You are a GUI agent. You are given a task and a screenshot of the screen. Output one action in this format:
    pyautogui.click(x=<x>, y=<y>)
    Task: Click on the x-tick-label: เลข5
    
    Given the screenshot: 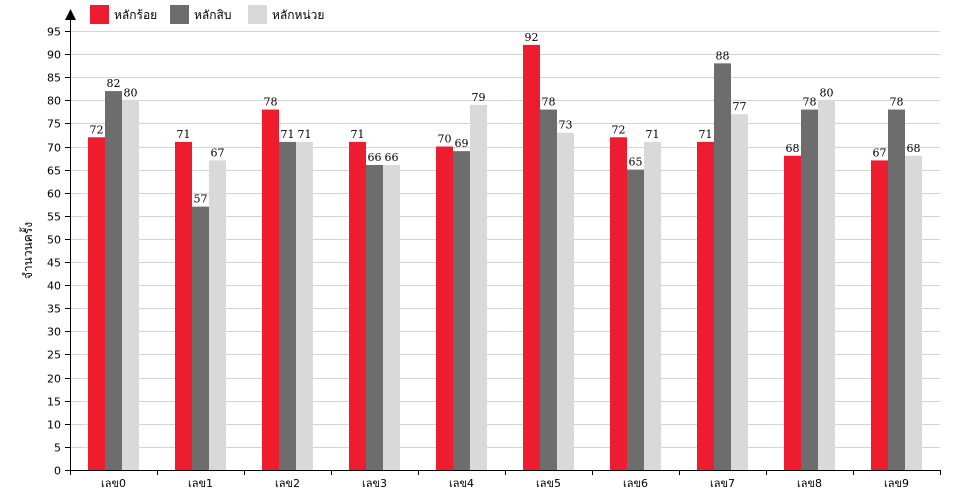 What is the action you would take?
    pyautogui.click(x=548, y=483)
    